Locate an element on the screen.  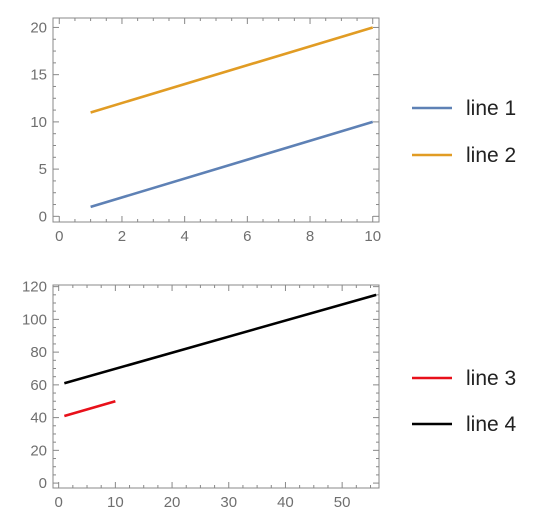
legend: line 3 line 4 is located at coordinates (464, 401).